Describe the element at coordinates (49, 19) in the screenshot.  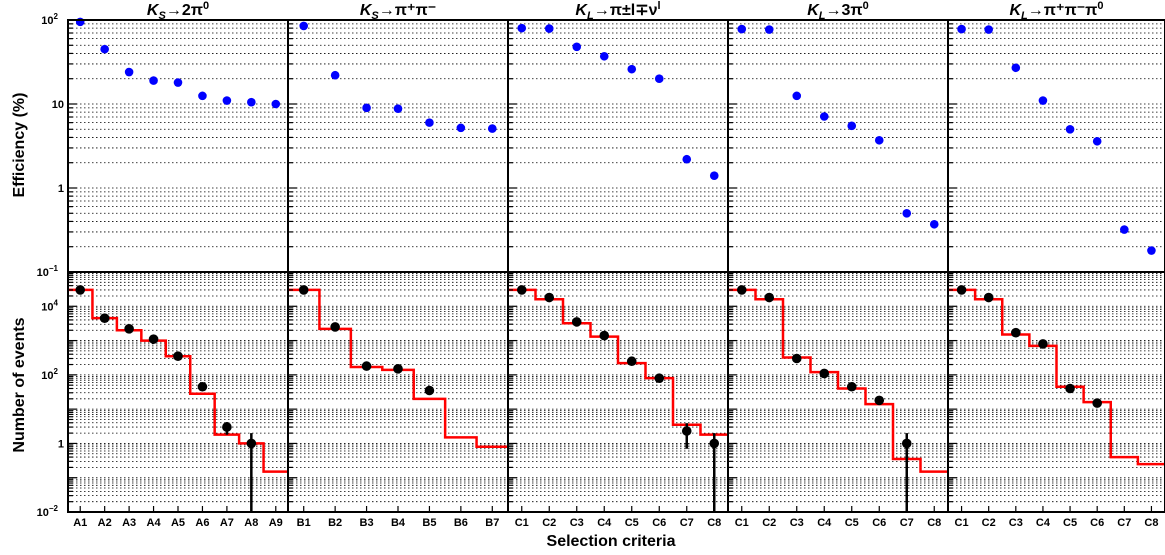
I see `y-tick-label-top: 102` at that location.